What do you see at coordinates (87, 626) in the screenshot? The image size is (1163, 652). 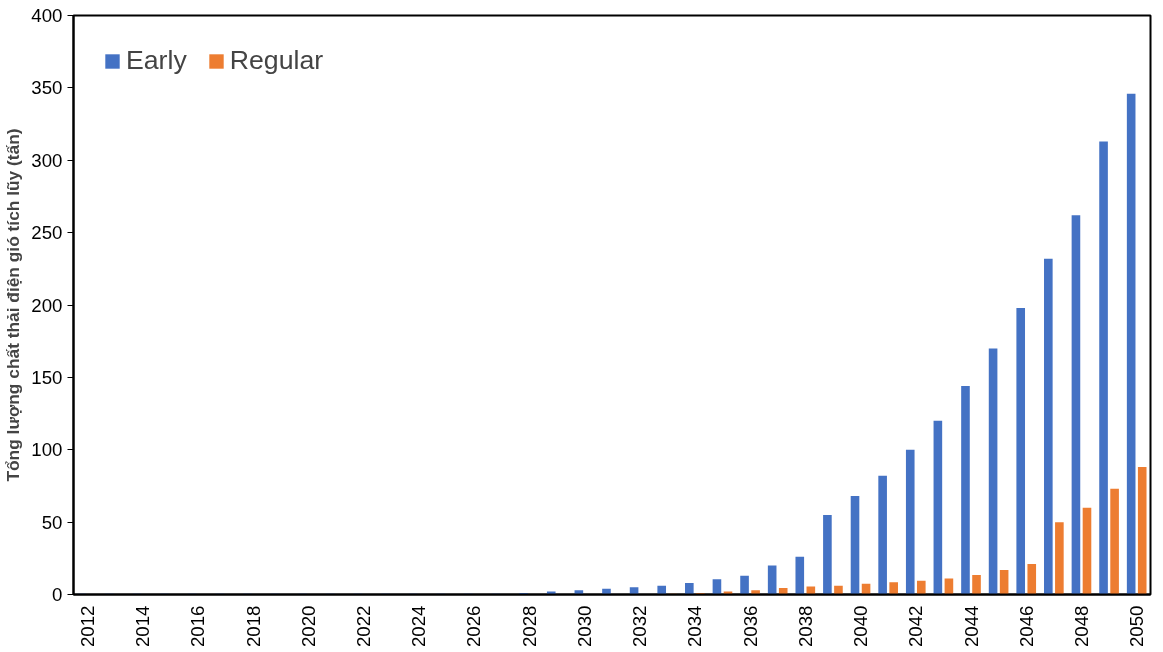 I see `x-tick-label: 2012` at bounding box center [87, 626].